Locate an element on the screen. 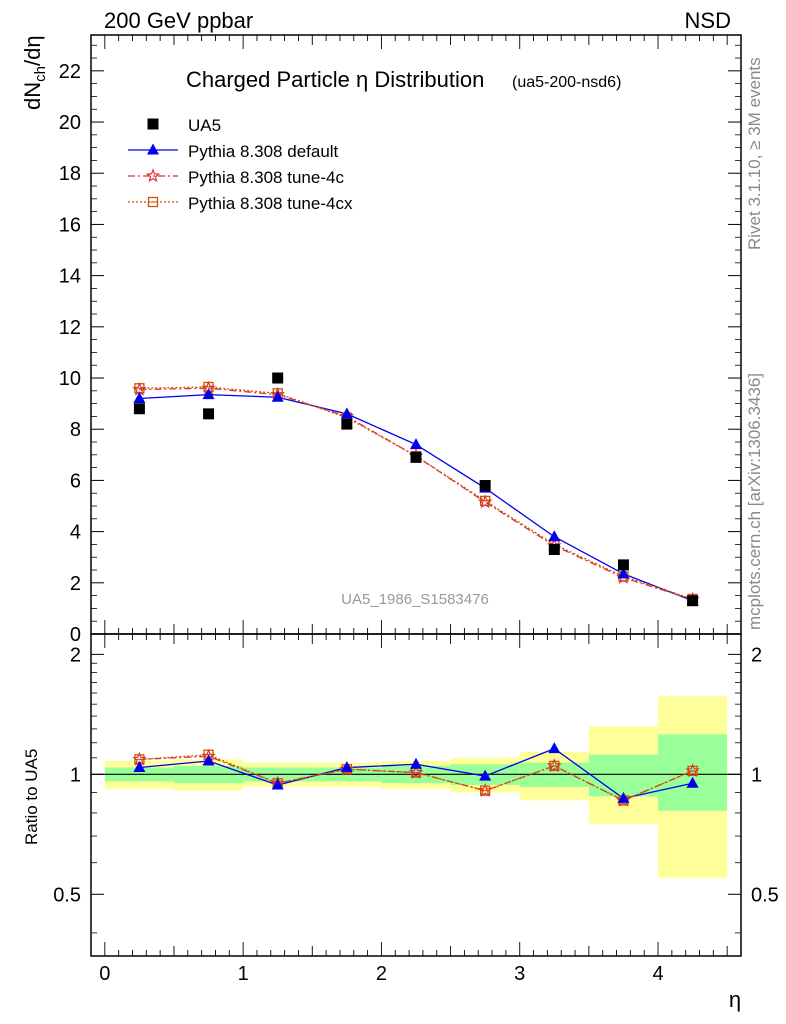  ratio-tick-label: 0.5 is located at coordinates (67, 895).